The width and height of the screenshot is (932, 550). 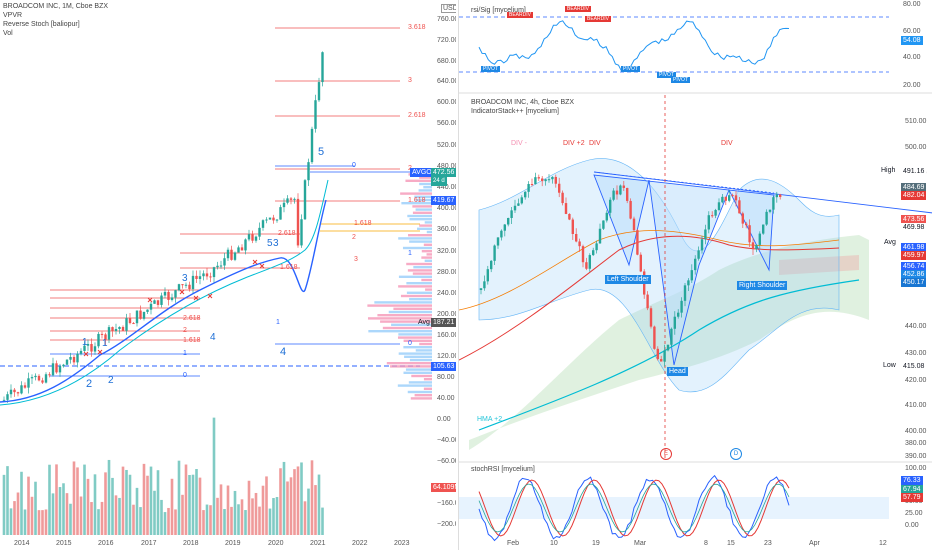 What do you see at coordinates (574, 143) in the screenshot?
I see `div-label: DIV +2` at bounding box center [574, 143].